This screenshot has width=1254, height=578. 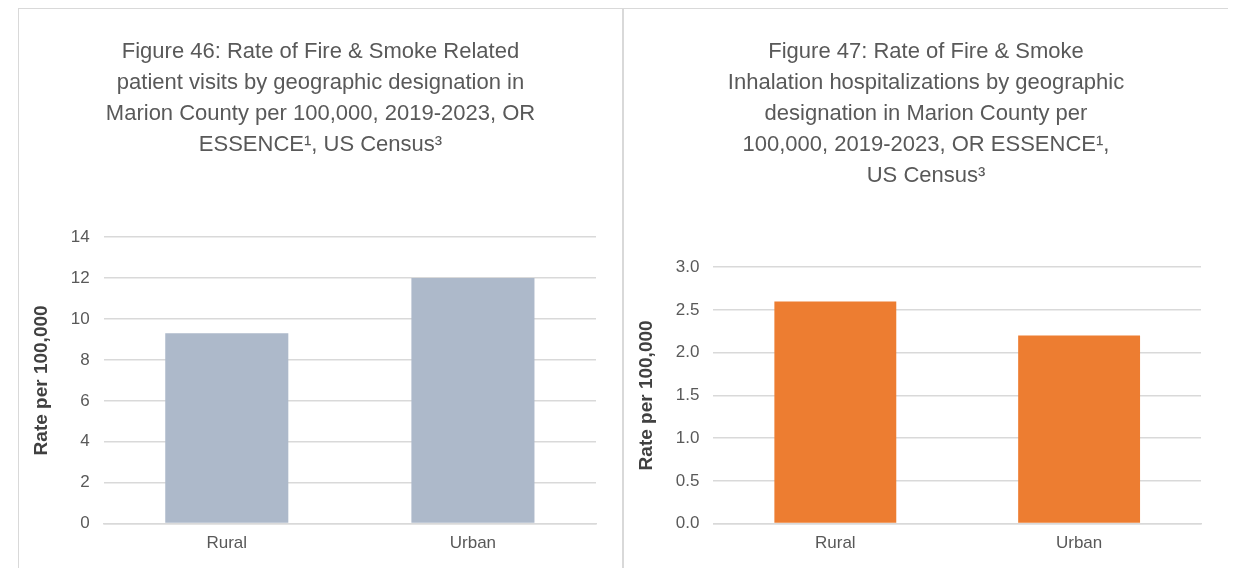 I want to click on chart-title: Figure 46: Rate of Fire & Smoke Related patient visits by geographic designation in Marion County per 100,000, 2019-2023, OR ESSENCE¹, US Census³, so click(x=320, y=97).